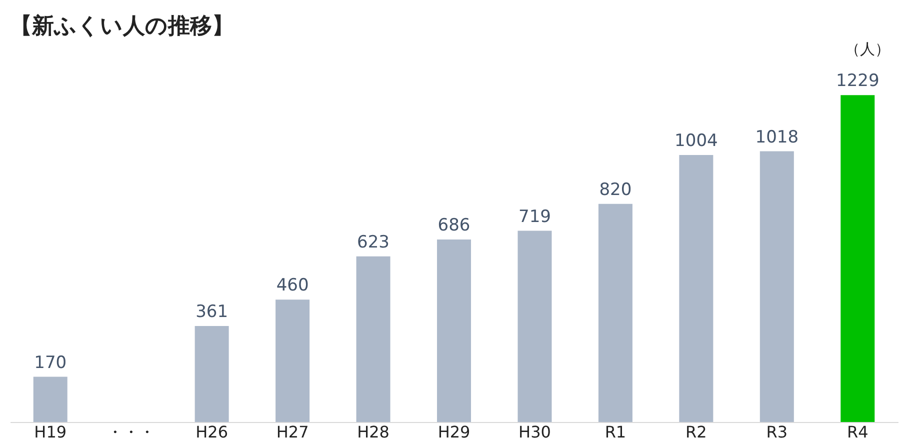 This screenshot has width=908, height=448. I want to click on x-tick-label: ・・・, so click(131, 432).